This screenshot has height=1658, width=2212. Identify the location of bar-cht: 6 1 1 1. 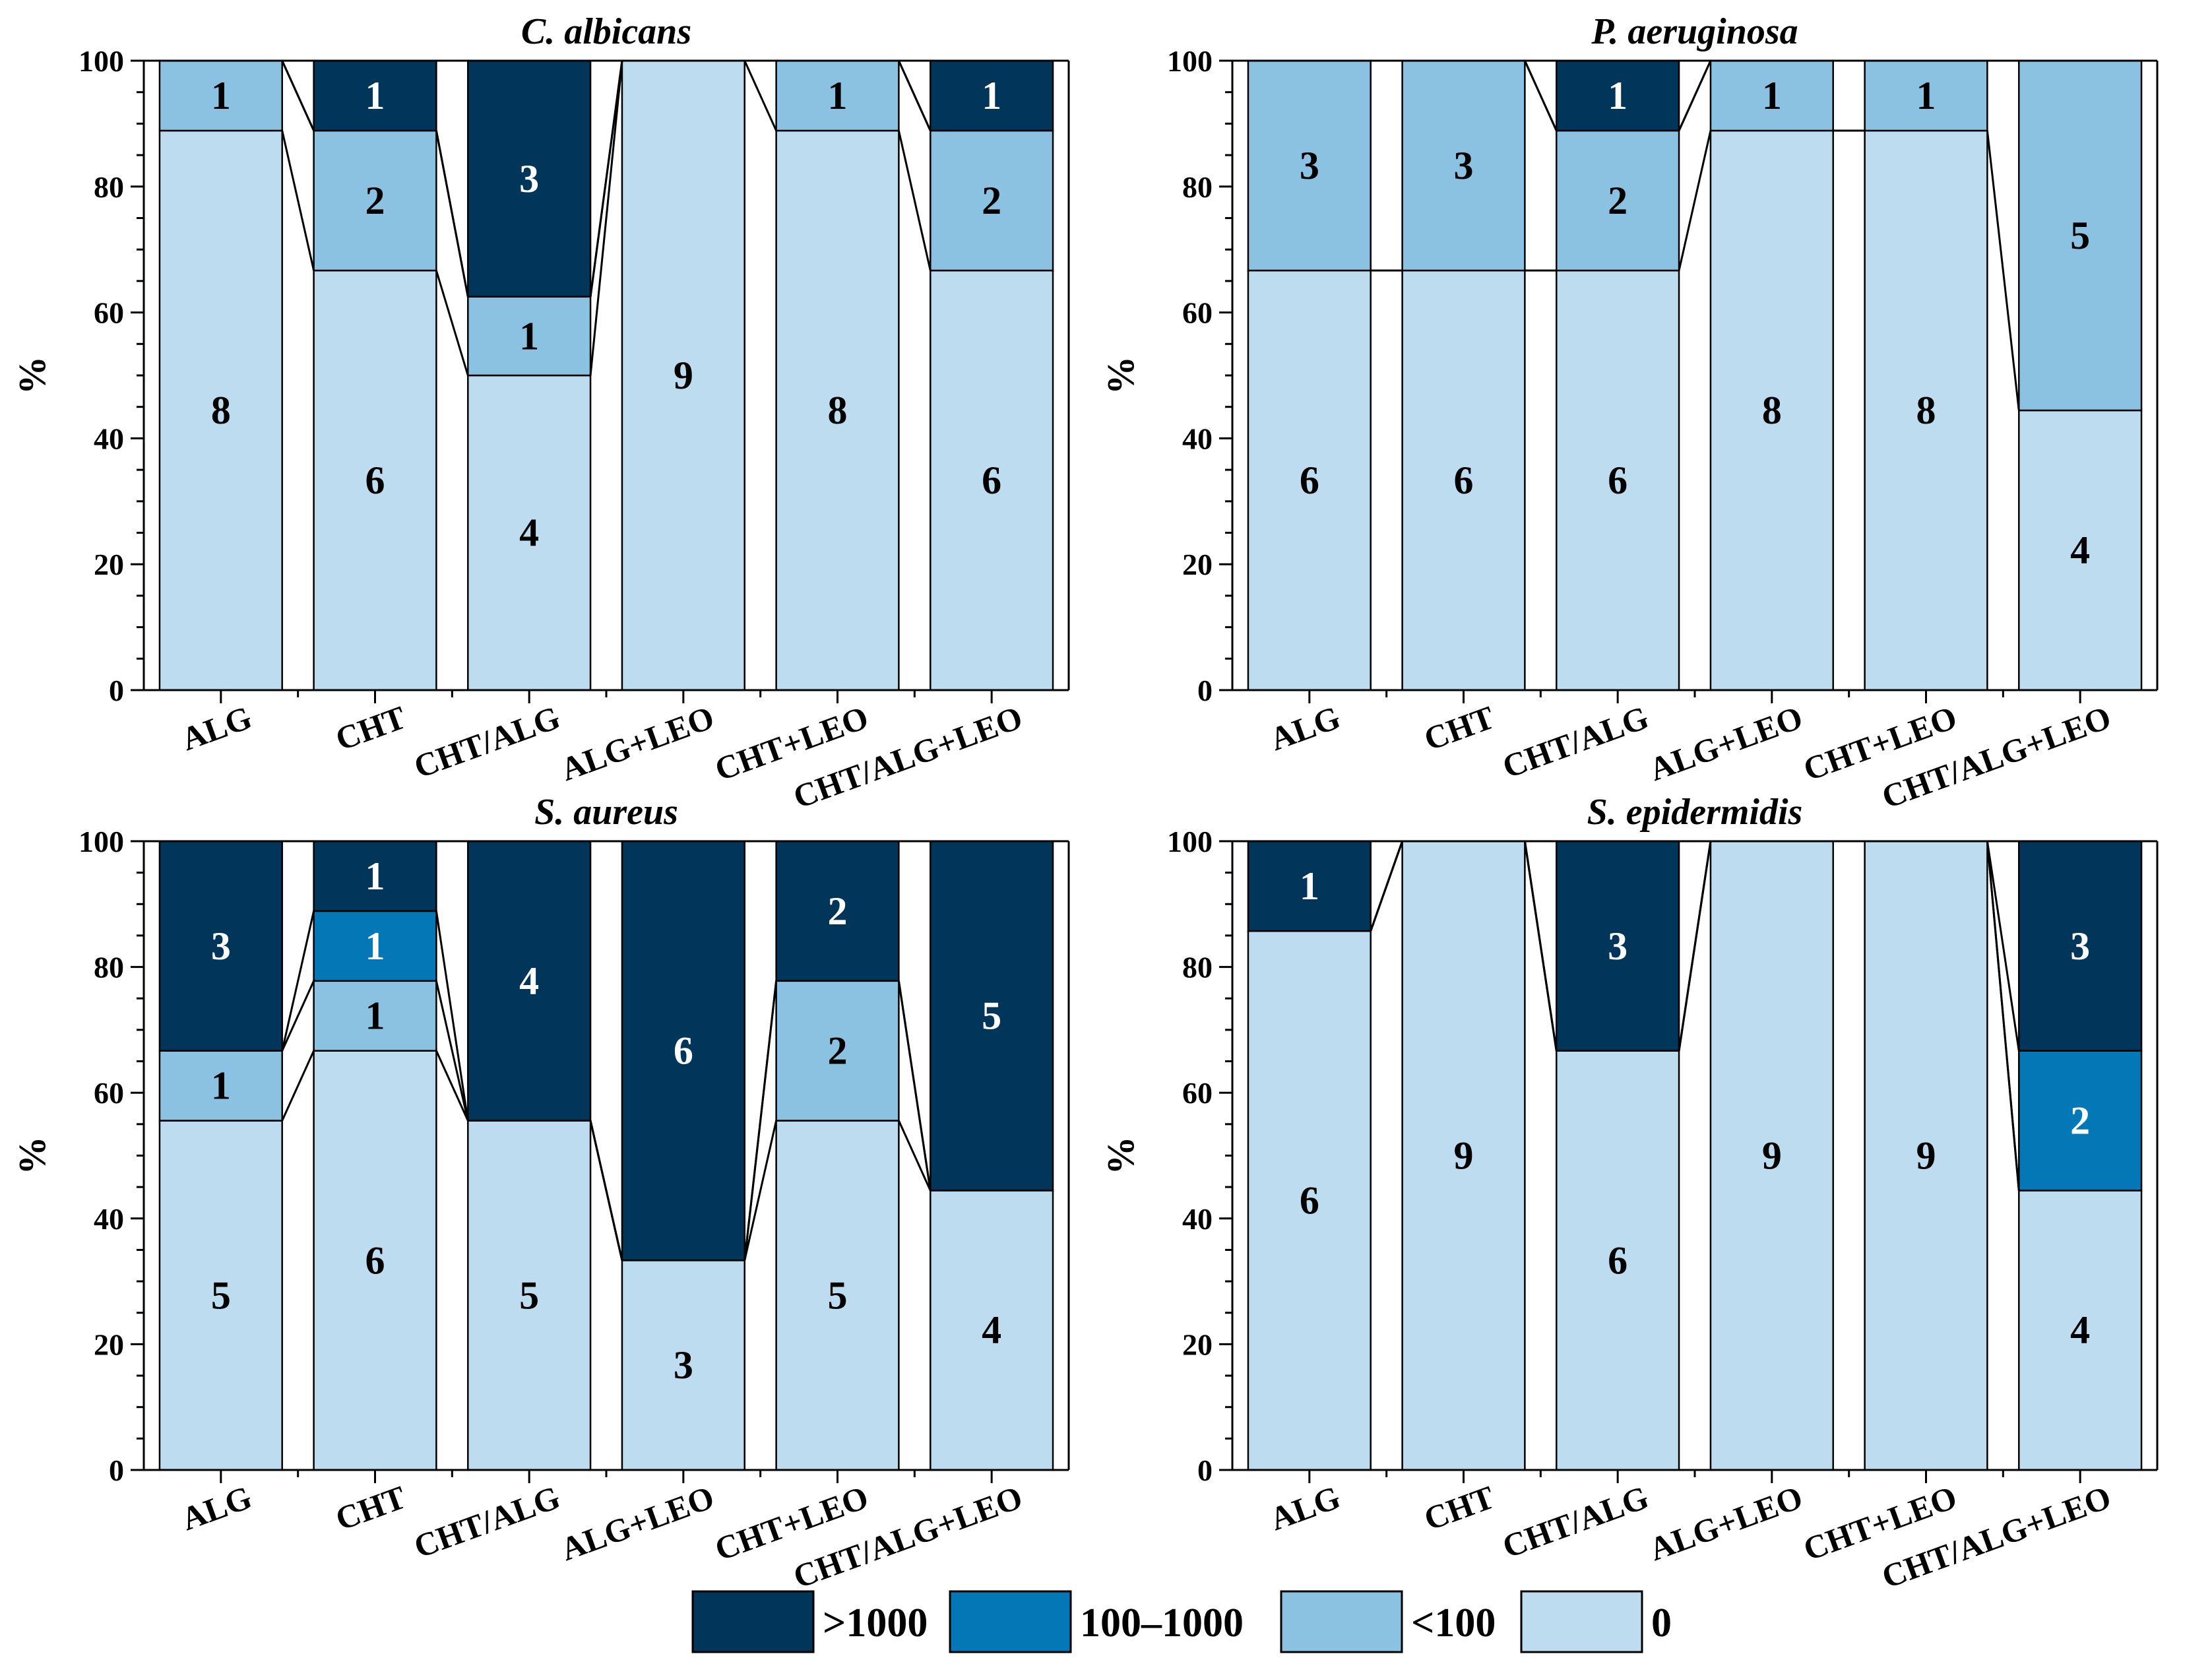
(375, 1155).